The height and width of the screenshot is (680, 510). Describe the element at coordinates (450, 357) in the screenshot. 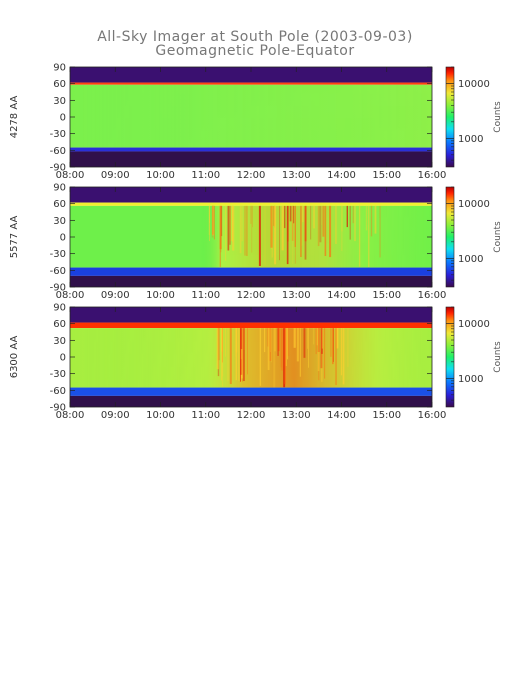

I see `colorbar` at that location.